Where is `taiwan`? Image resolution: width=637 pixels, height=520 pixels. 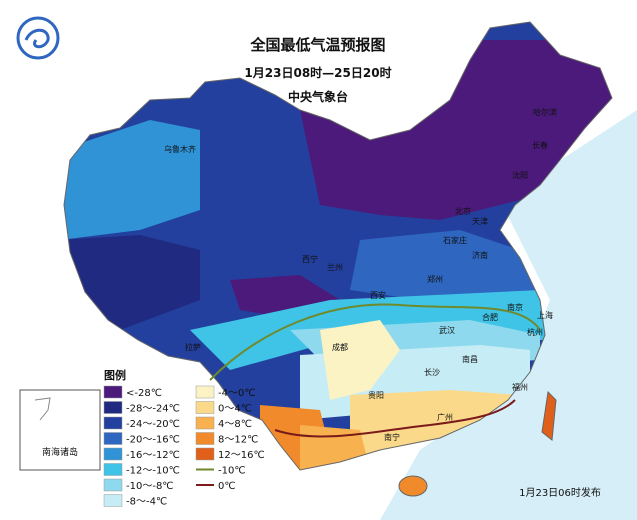
taiwan is located at coordinates (549, 415).